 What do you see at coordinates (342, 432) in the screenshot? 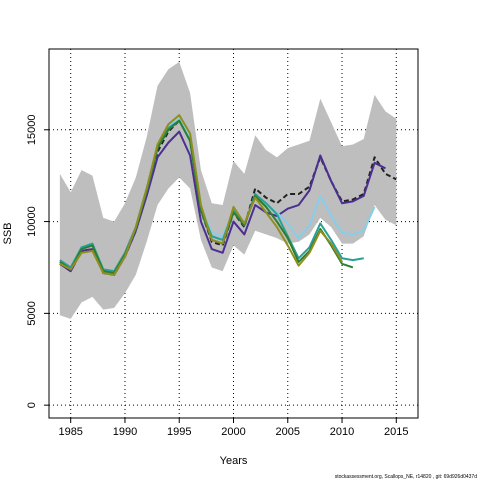
I see `x-tick-label: 2010` at bounding box center [342, 432].